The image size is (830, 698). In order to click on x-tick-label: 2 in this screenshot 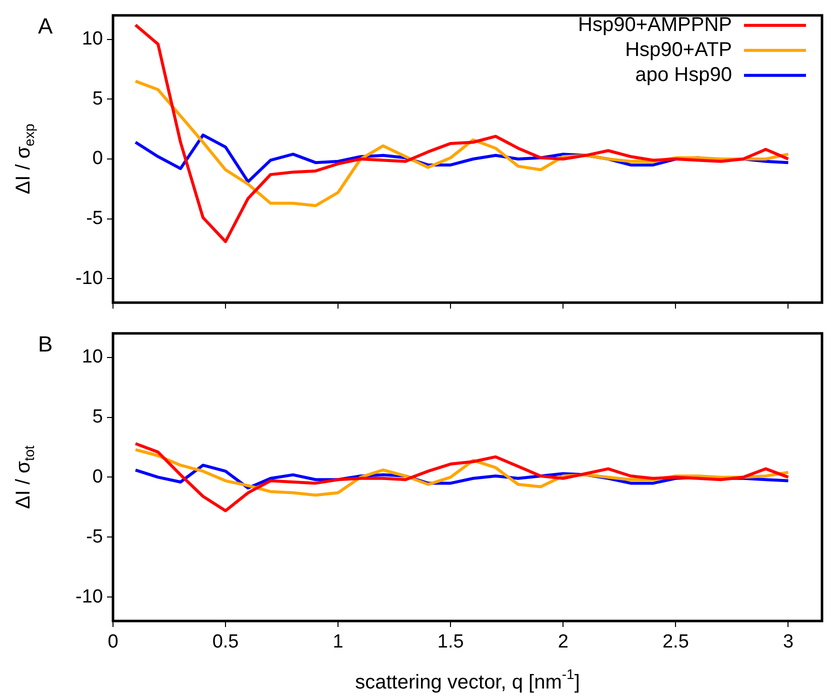, I will do `click(563, 642)`.